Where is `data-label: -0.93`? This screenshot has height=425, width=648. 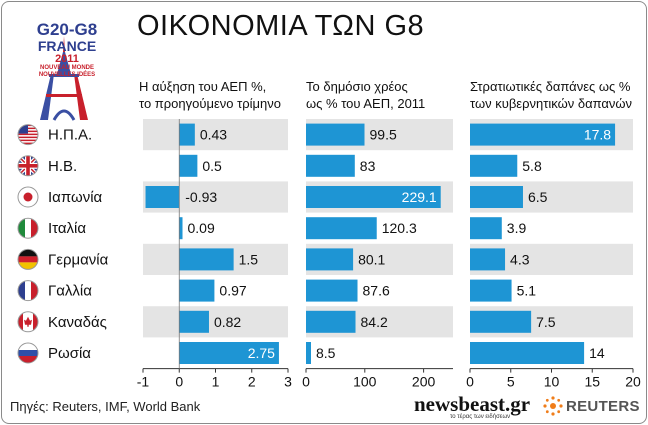 data-label: -0.93 is located at coordinates (201, 197).